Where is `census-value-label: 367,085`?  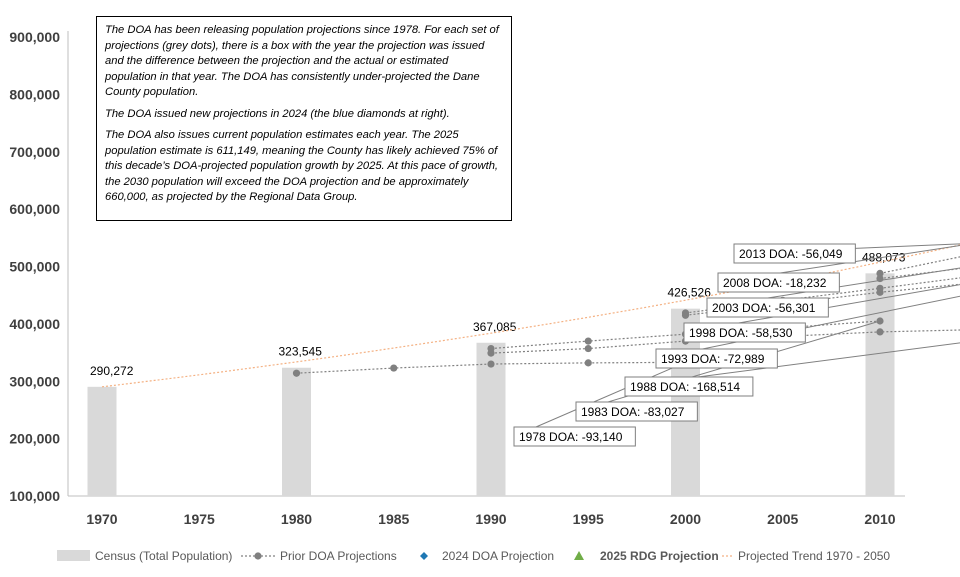 census-value-label: 367,085 is located at coordinates (495, 327).